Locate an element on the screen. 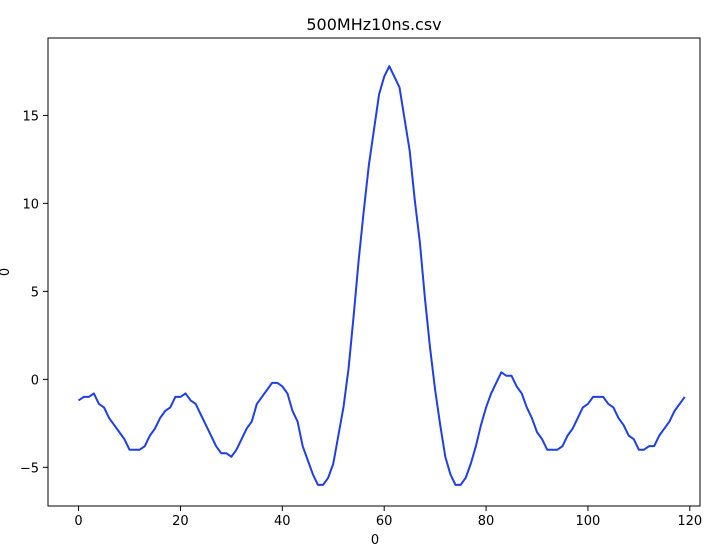  x-tick-label: 0 is located at coordinates (78, 521).